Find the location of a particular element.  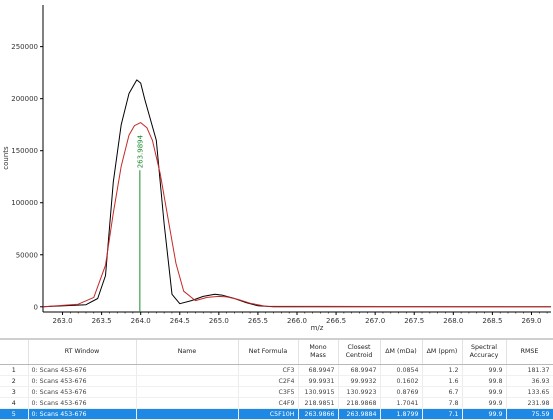

x-tick-label: 268.5 is located at coordinates (492, 321).